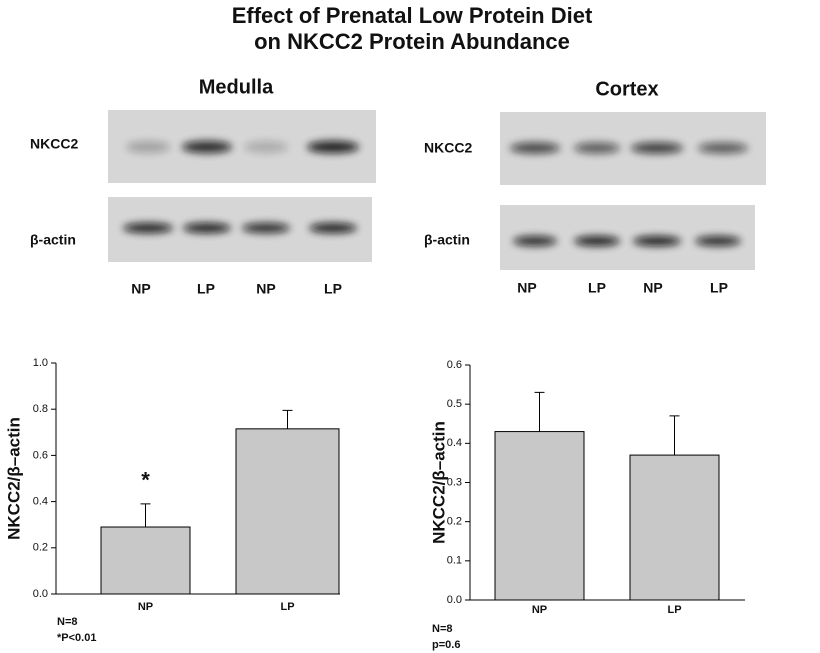 The width and height of the screenshot is (820, 653). I want to click on note: p=0.6, so click(446, 645).